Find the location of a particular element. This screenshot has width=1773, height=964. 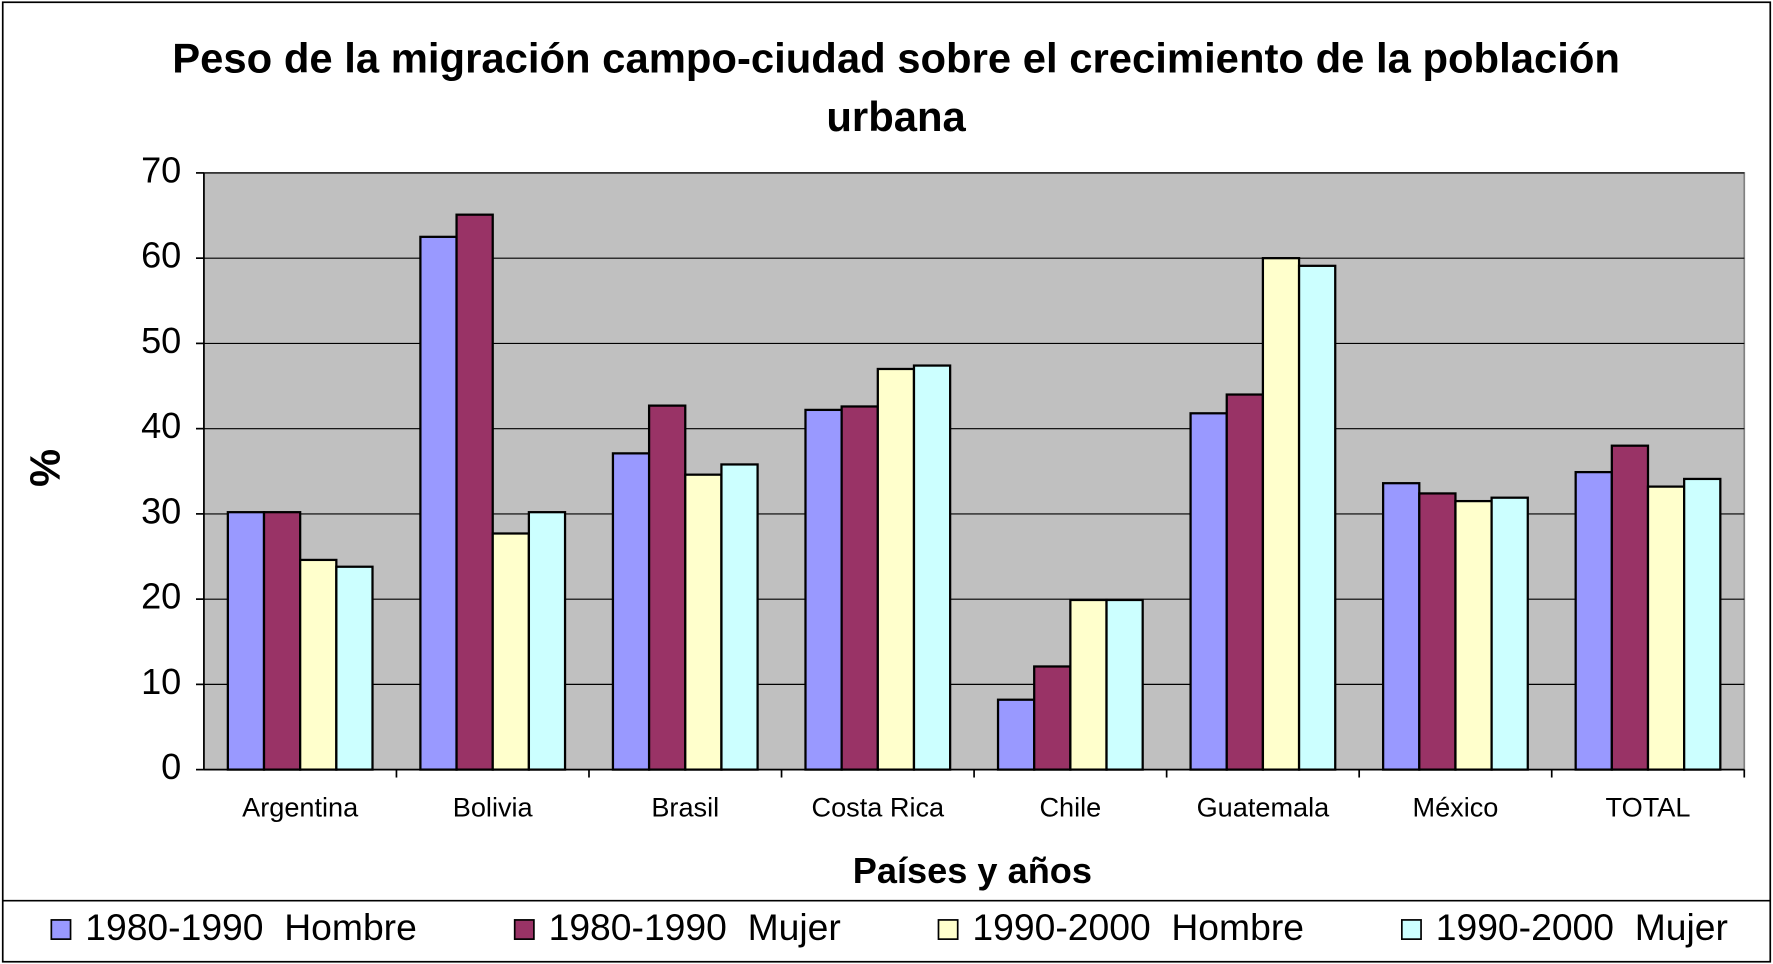

y-tick-label: 20 is located at coordinates (161, 596).